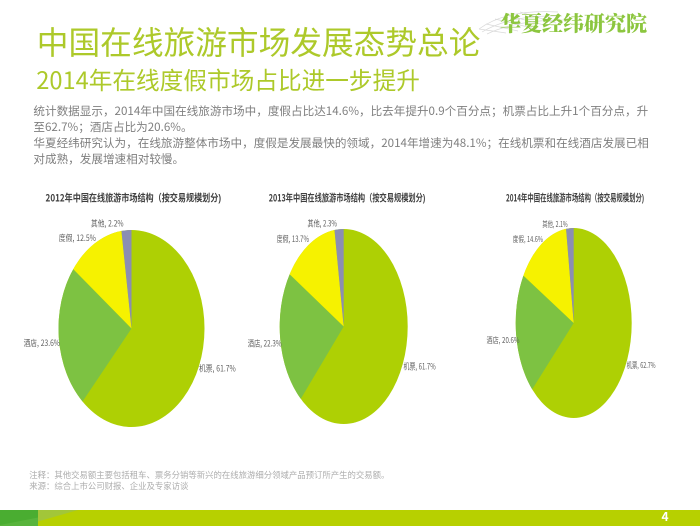  What do you see at coordinates (503, 340) in the screenshot?
I see `svg-text: 酒店, 20.6%` at bounding box center [503, 340].